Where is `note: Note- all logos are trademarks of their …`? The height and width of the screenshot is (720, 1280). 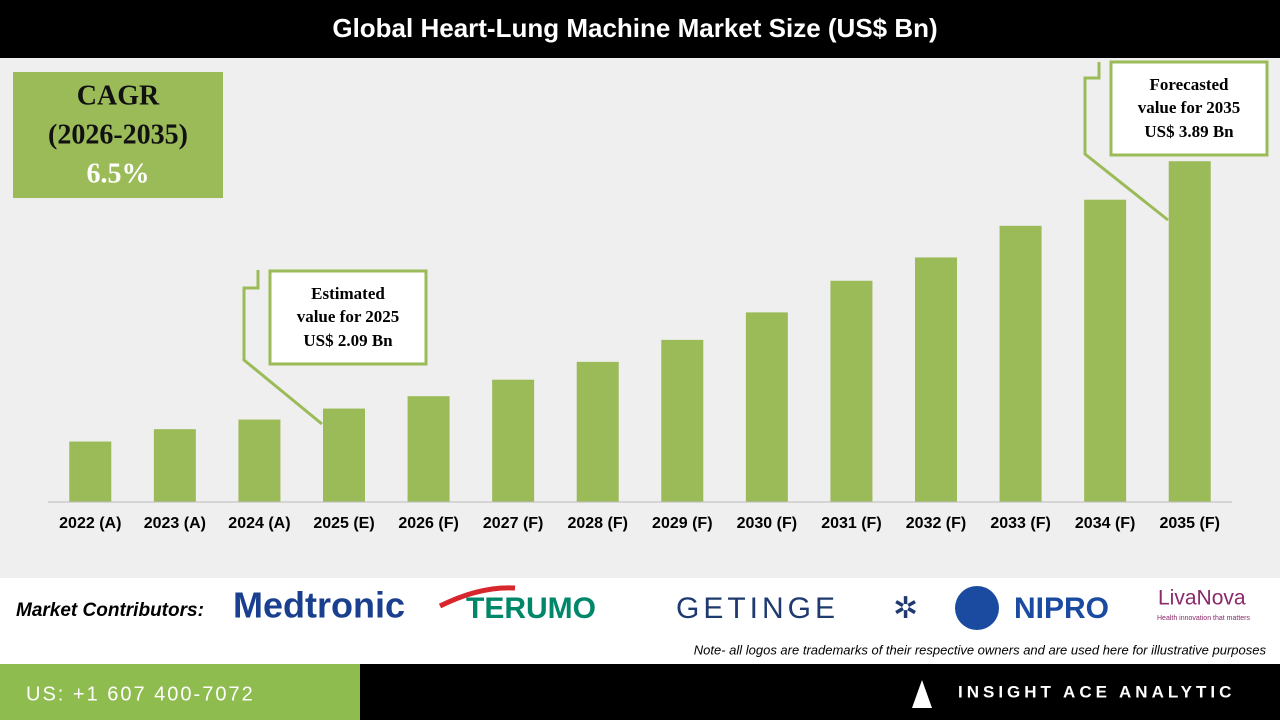
note: Note- all logos are trademarks of their … is located at coordinates (980, 649).